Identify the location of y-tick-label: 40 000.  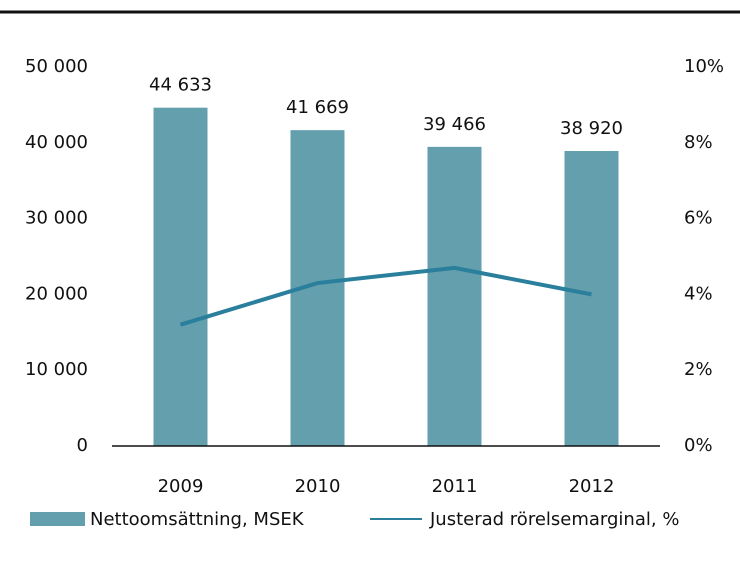
(56, 142).